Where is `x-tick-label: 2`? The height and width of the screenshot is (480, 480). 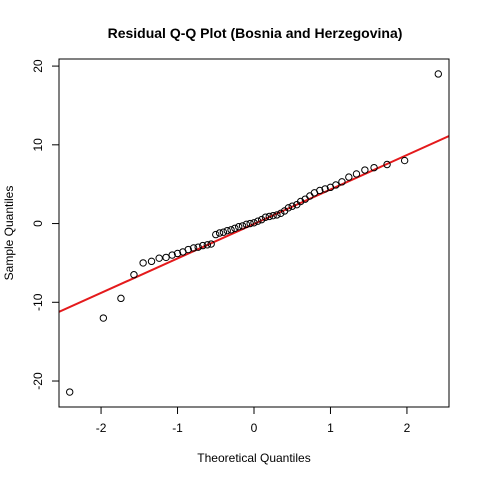 x-tick-label: 2 is located at coordinates (407, 428).